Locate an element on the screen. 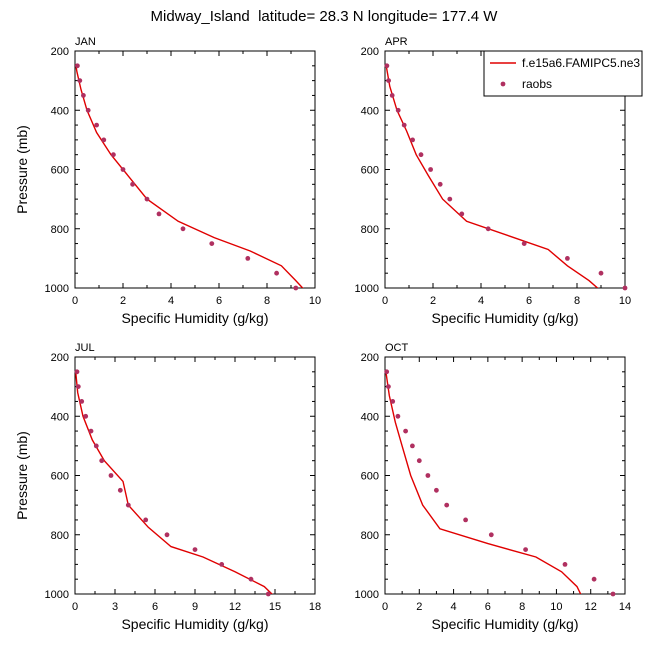 The height and width of the screenshot is (648, 648). legend-obs-label: raobs is located at coordinates (537, 84).